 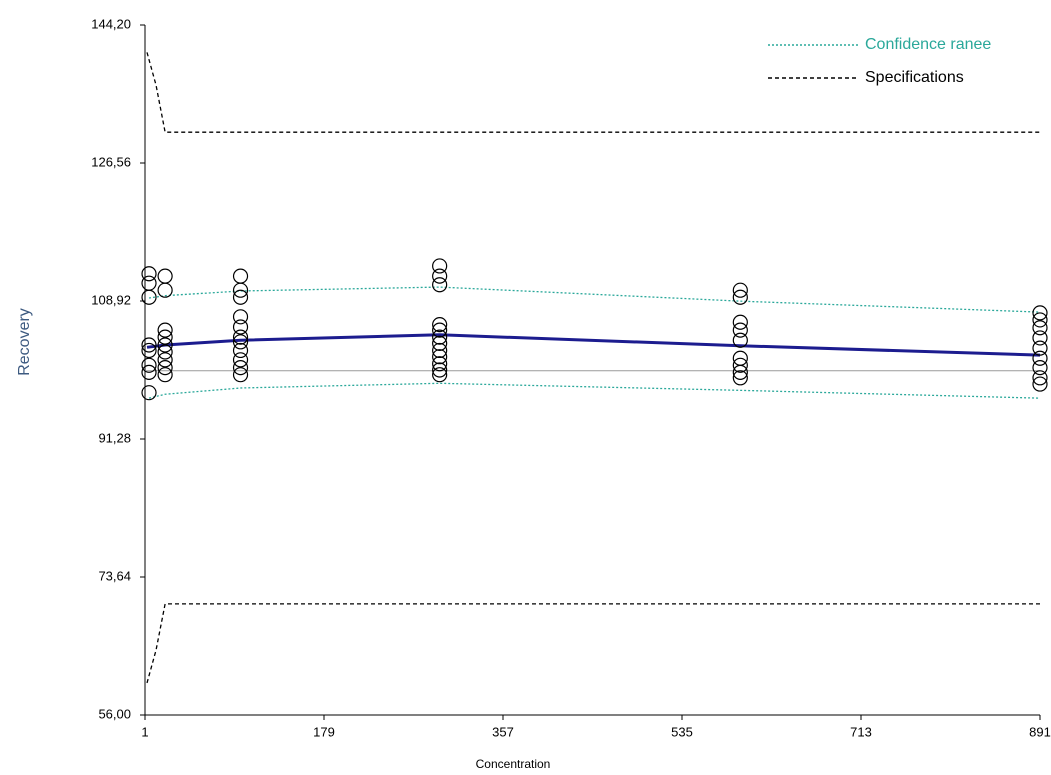 What do you see at coordinates (928, 44) in the screenshot?
I see `legend-label: Confidence ranee` at bounding box center [928, 44].